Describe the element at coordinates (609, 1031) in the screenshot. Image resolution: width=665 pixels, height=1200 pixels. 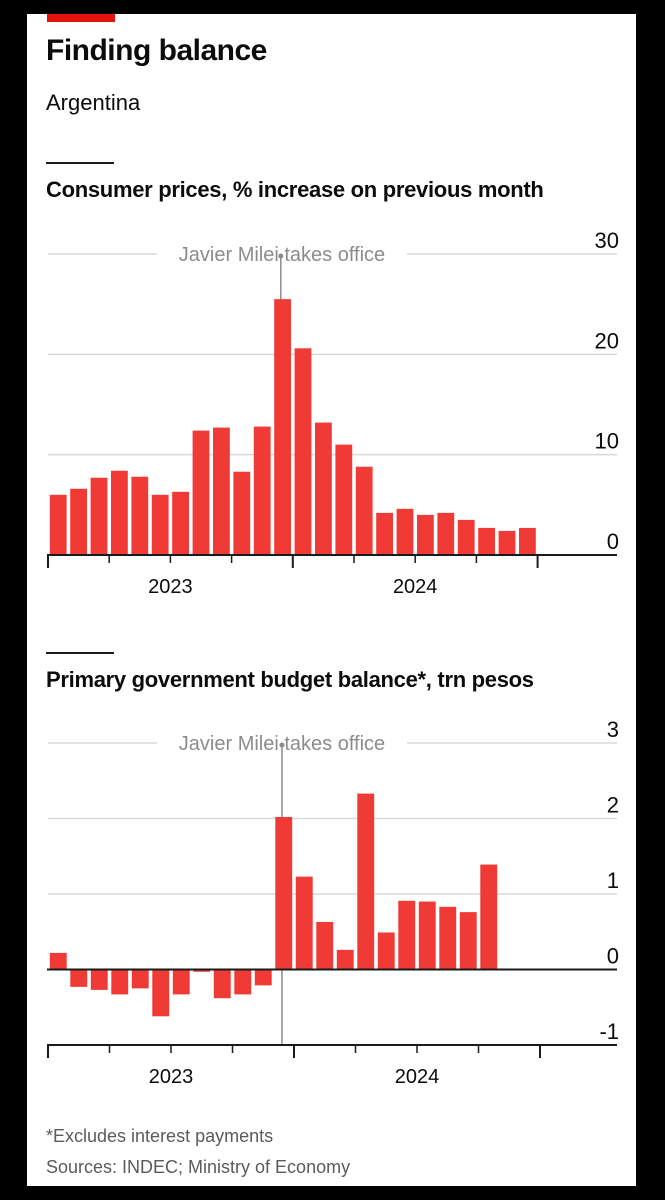
I see `chart2-y-tick-label: -1` at that location.